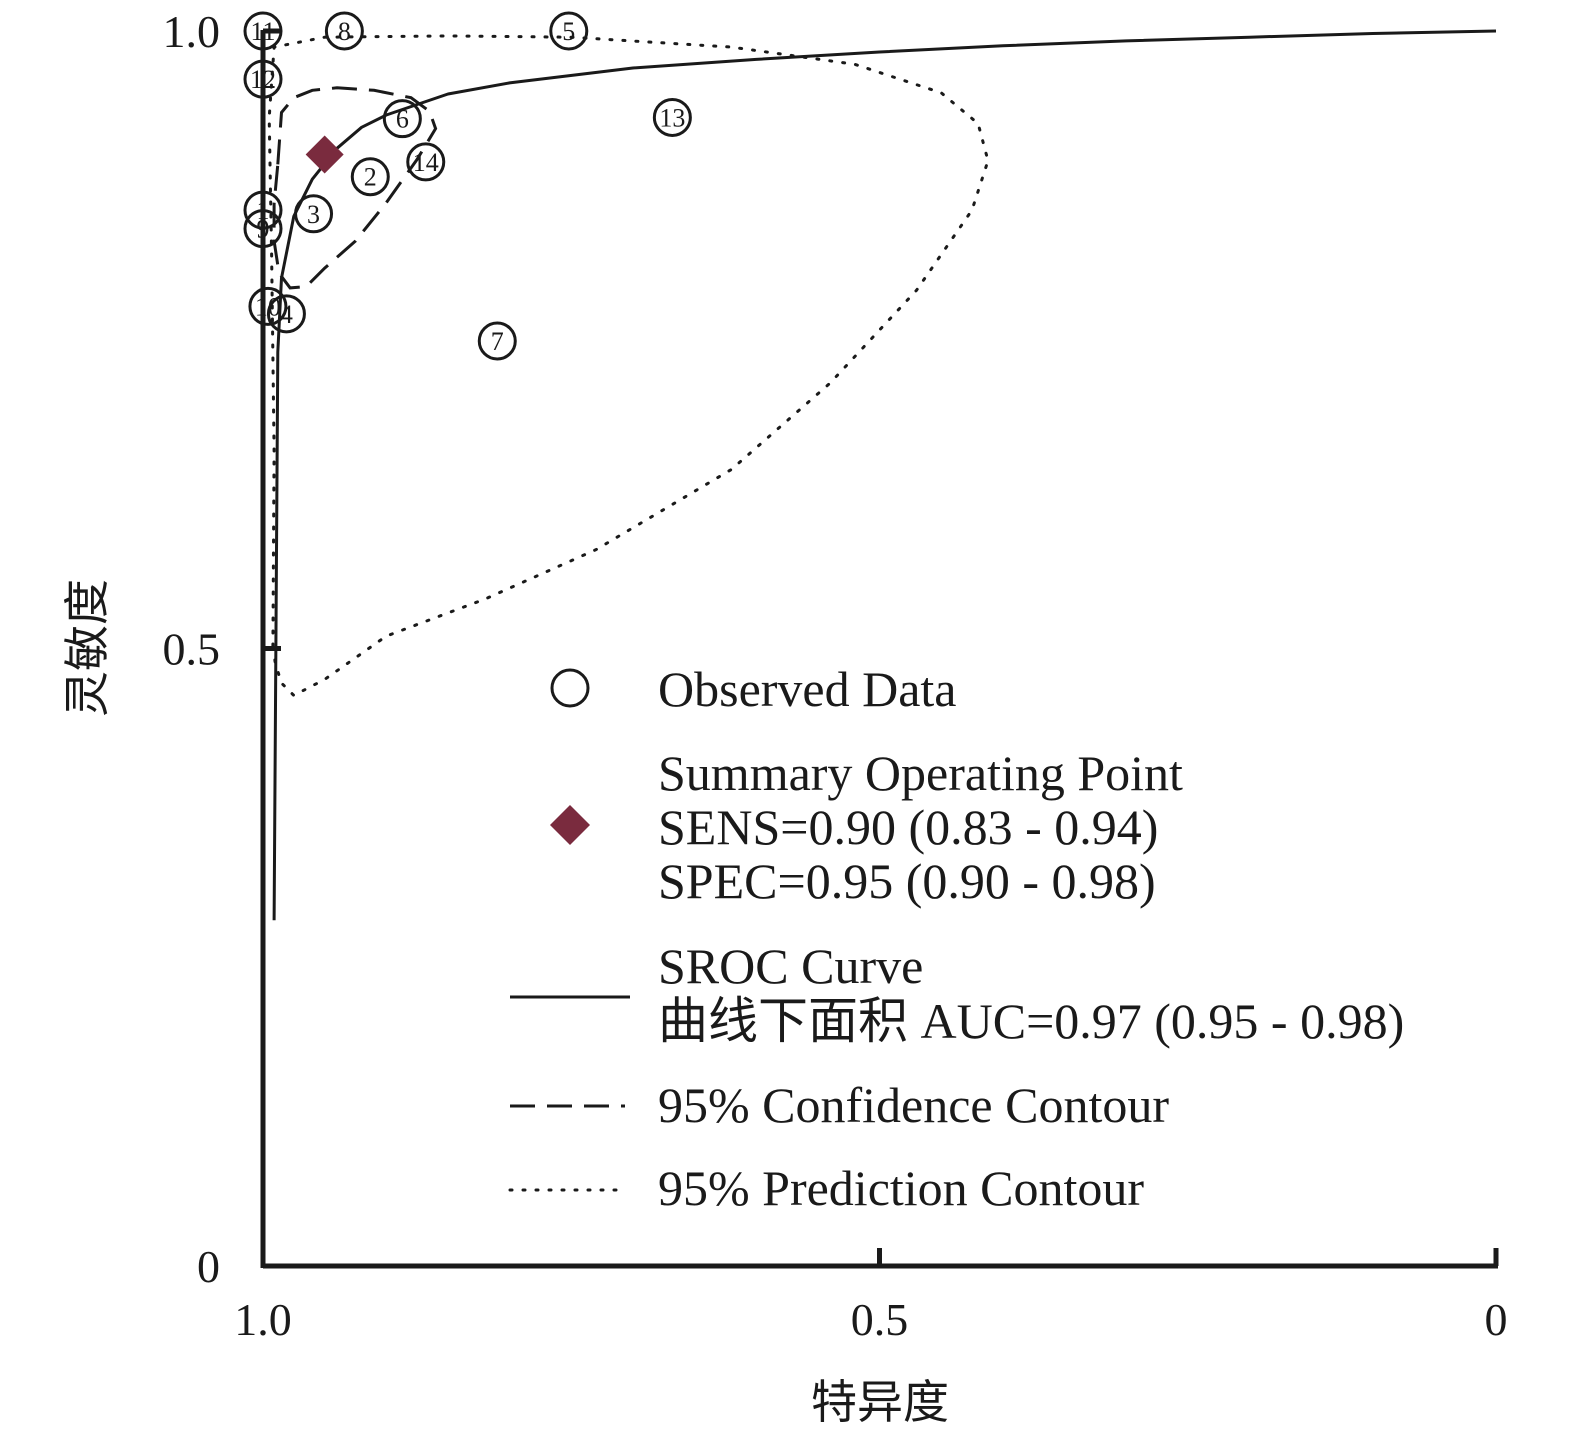 The height and width of the screenshot is (1441, 1575). What do you see at coordinates (790, 966) in the screenshot?
I see `legend-sroc-title: SROC Curve` at bounding box center [790, 966].